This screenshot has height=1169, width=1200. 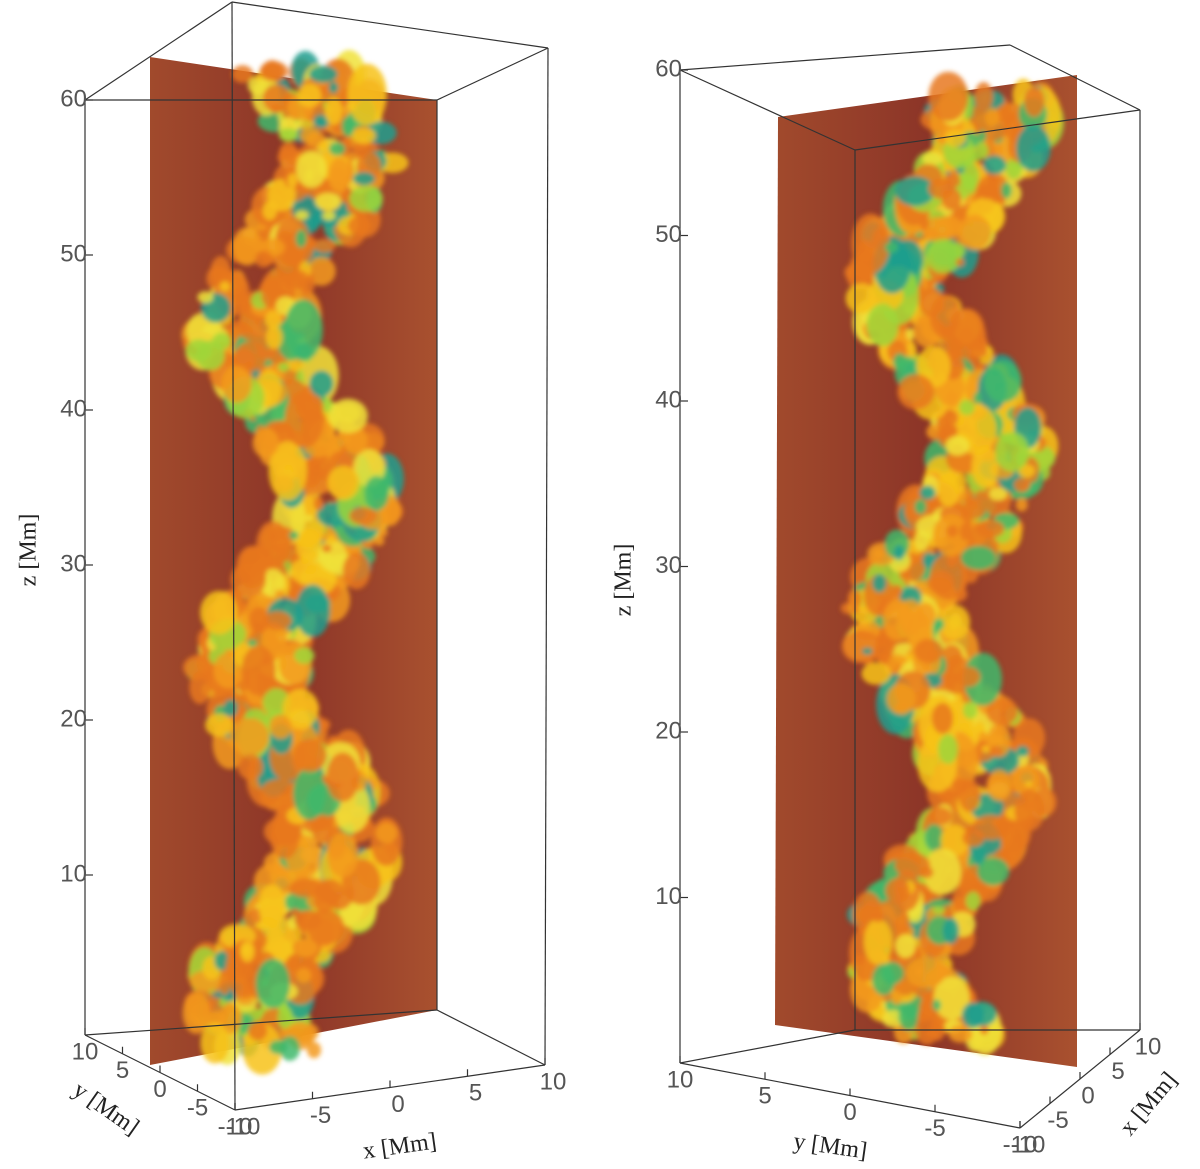 What do you see at coordinates (73, 253) in the screenshot?
I see `z-tick-label: 50` at bounding box center [73, 253].